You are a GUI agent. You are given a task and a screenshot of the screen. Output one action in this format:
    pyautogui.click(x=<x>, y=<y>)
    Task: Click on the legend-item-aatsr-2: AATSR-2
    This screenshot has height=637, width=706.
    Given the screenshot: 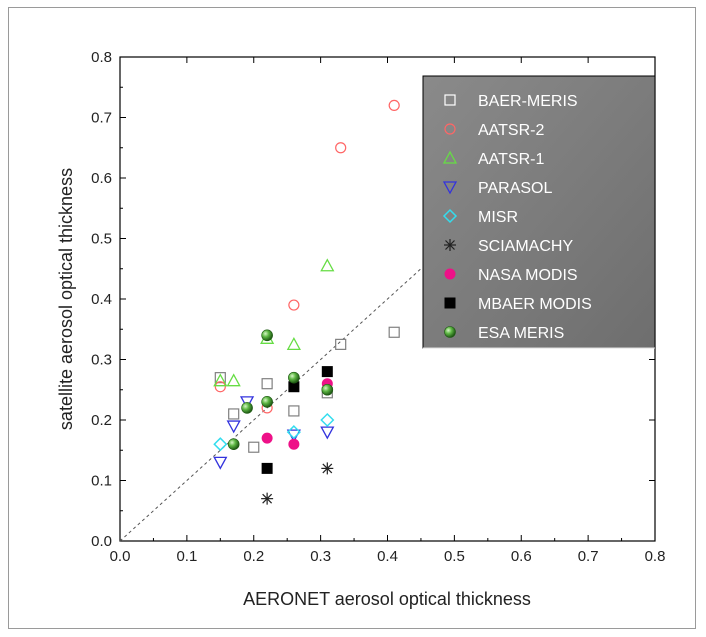 What is the action you would take?
    pyautogui.click(x=494, y=130)
    